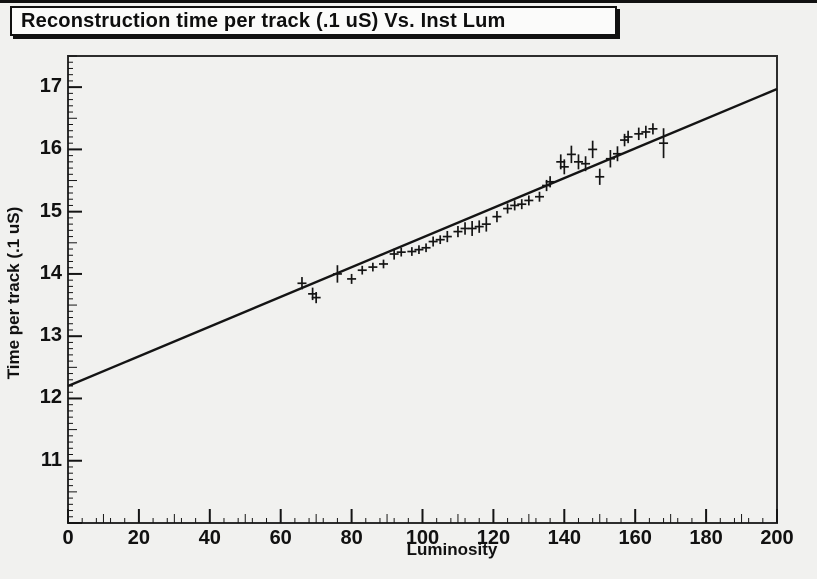  I want to click on y-tick-label: 13, so click(50, 335).